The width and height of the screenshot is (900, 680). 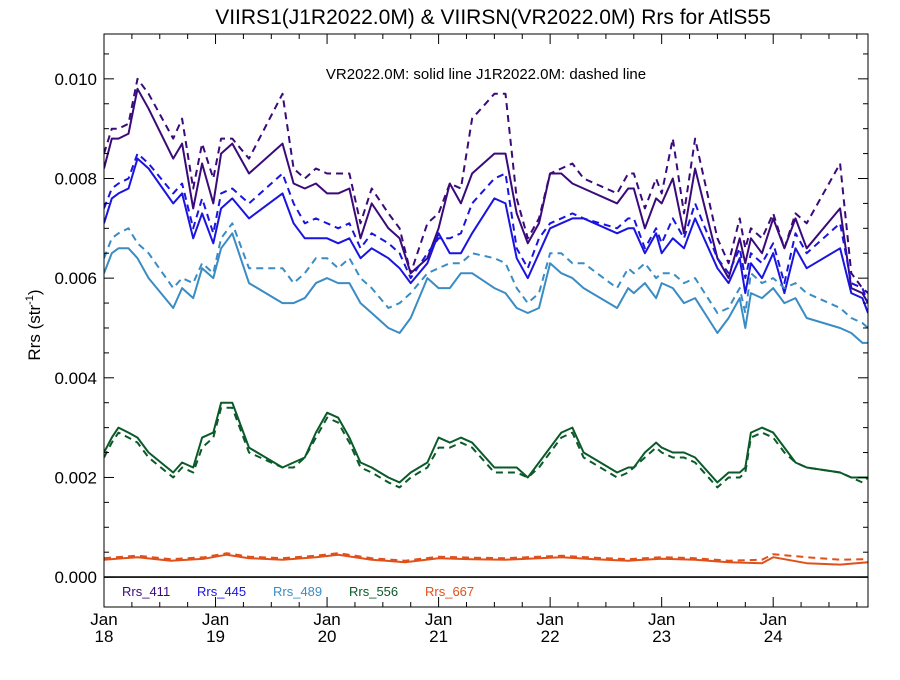 I want to click on x-tick-label-year: 24, so click(x=773, y=636).